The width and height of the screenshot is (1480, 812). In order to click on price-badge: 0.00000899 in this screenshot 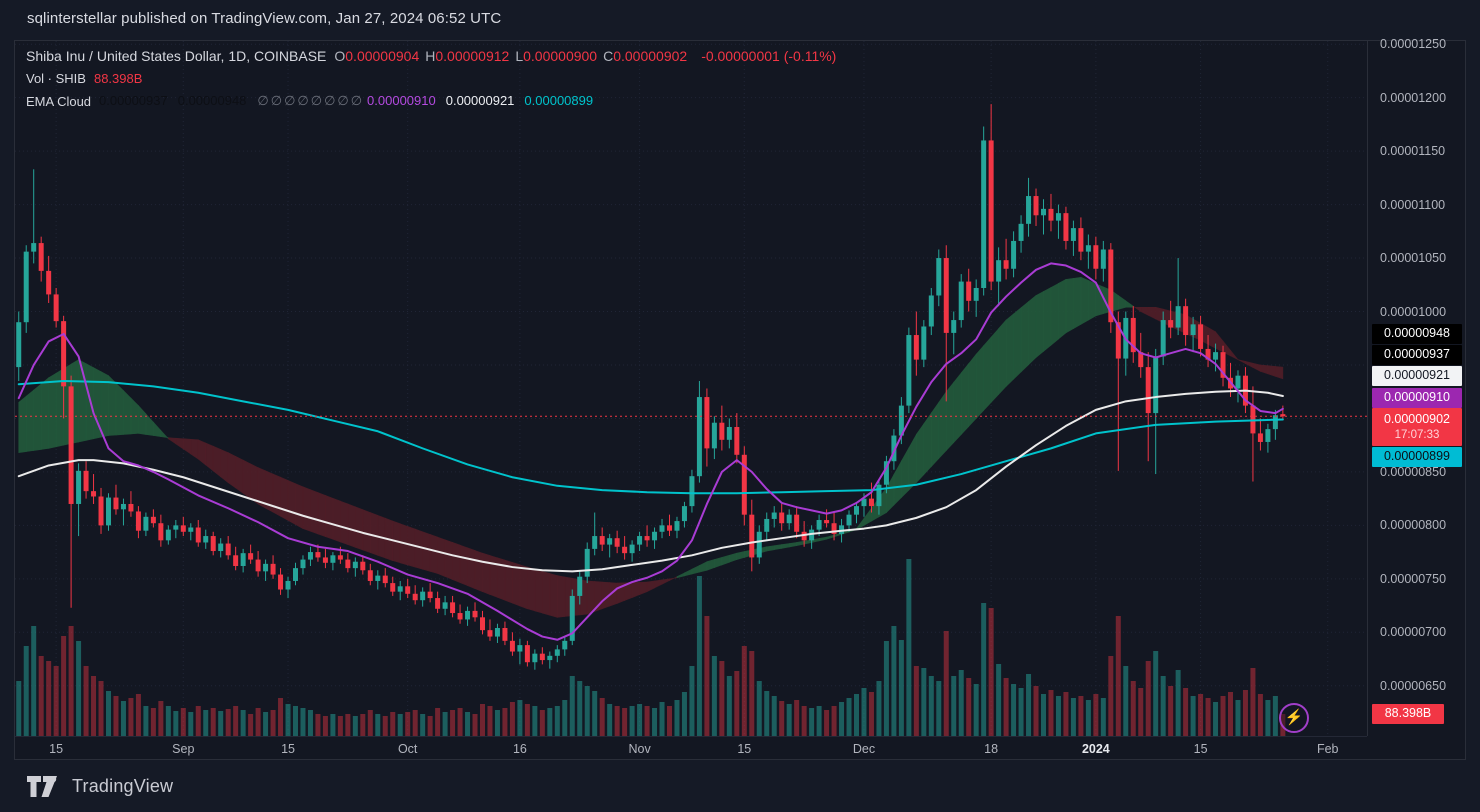, I will do `click(1417, 457)`.